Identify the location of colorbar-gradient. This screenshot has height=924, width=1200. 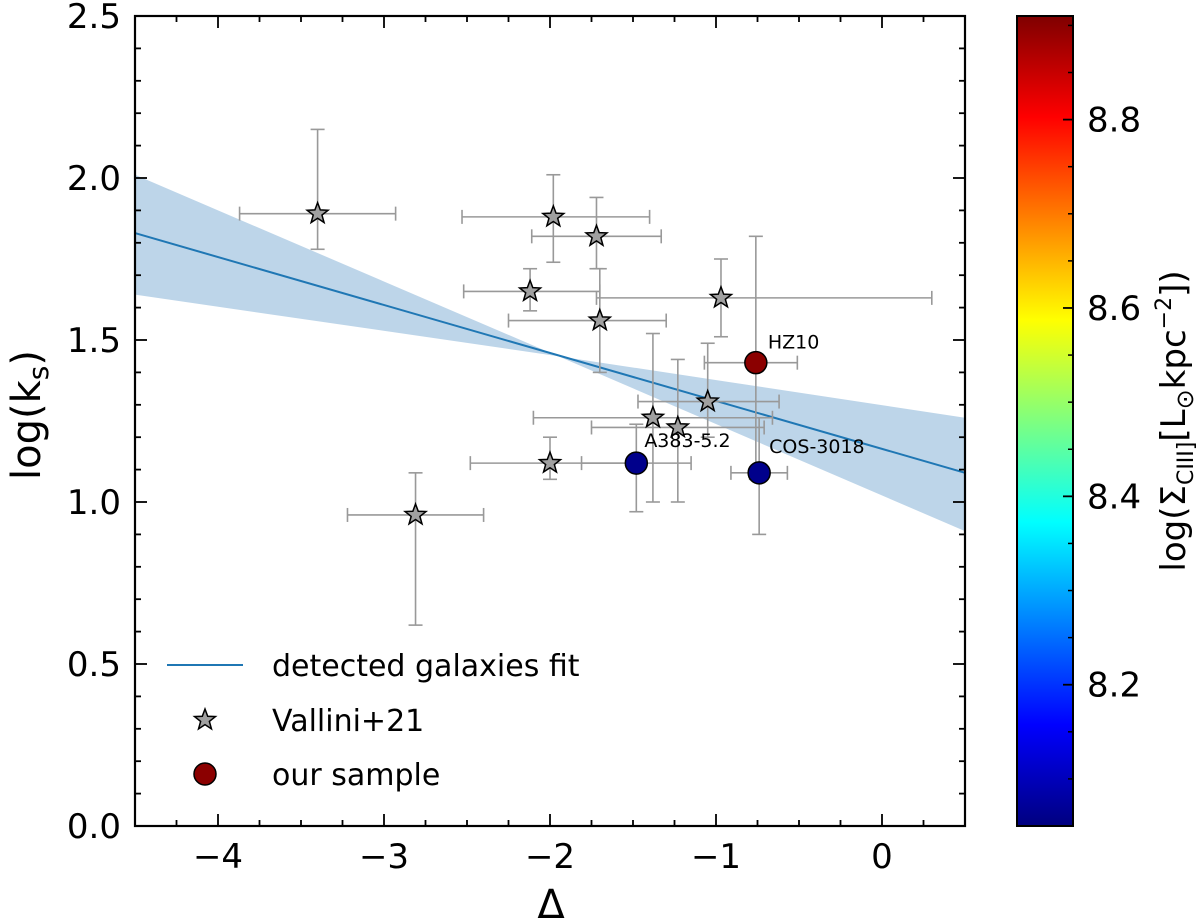
(1045, 421).